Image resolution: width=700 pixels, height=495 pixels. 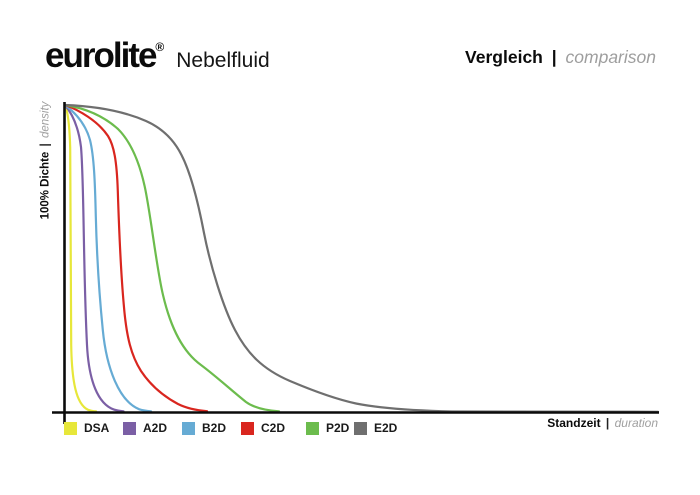 I want to click on legend-item-e2d: E2D, so click(x=375, y=428).